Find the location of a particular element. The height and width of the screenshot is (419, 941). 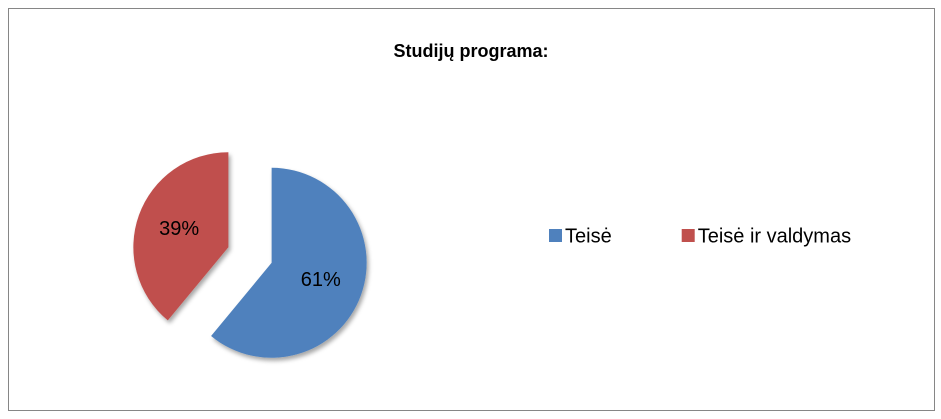

chart-title: Studijų programa: is located at coordinates (470, 51).